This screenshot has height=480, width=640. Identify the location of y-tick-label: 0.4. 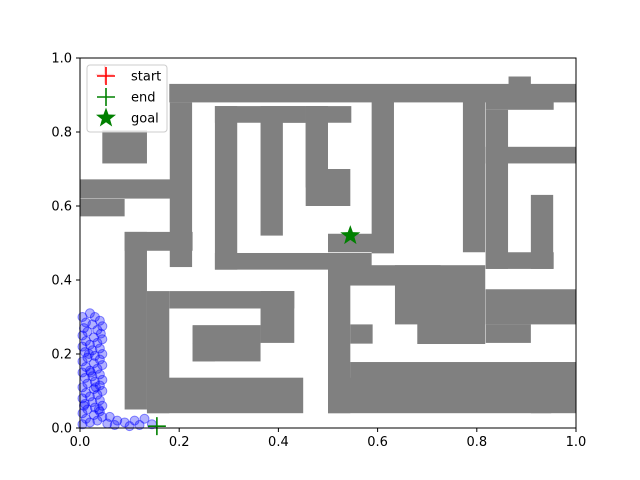
(61, 281).